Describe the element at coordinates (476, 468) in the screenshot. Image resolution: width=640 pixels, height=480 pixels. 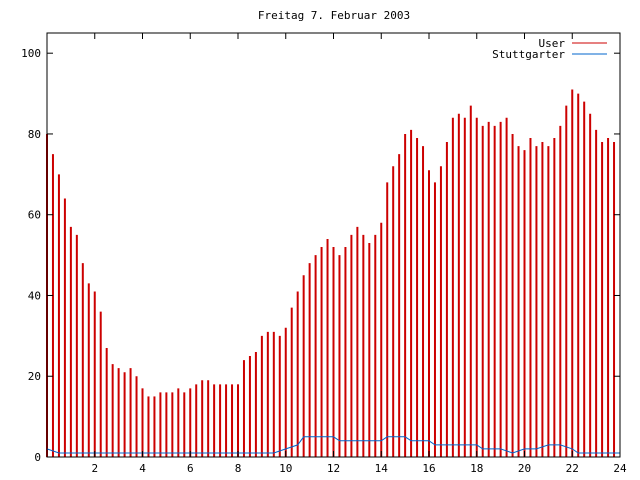
I see `x-tick-label-8: 18` at that location.